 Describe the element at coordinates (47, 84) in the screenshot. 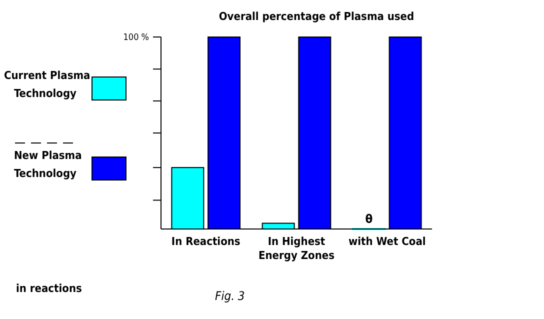

I see `legend-label: Current Plasma Technology` at that location.